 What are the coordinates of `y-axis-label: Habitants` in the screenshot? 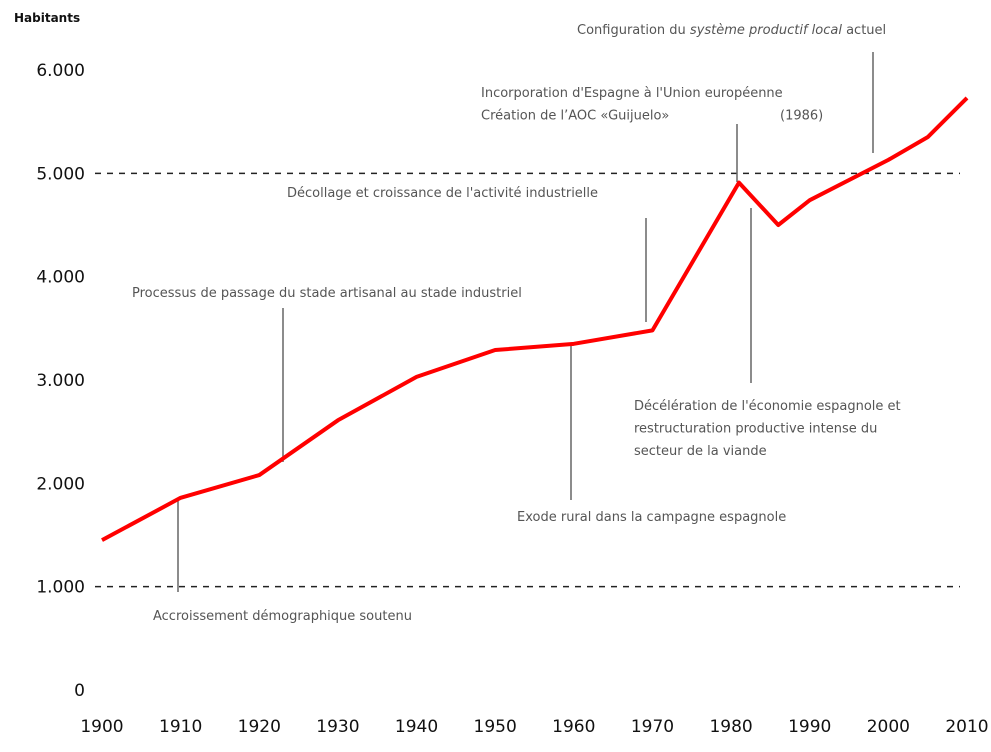 It's located at (47, 18).